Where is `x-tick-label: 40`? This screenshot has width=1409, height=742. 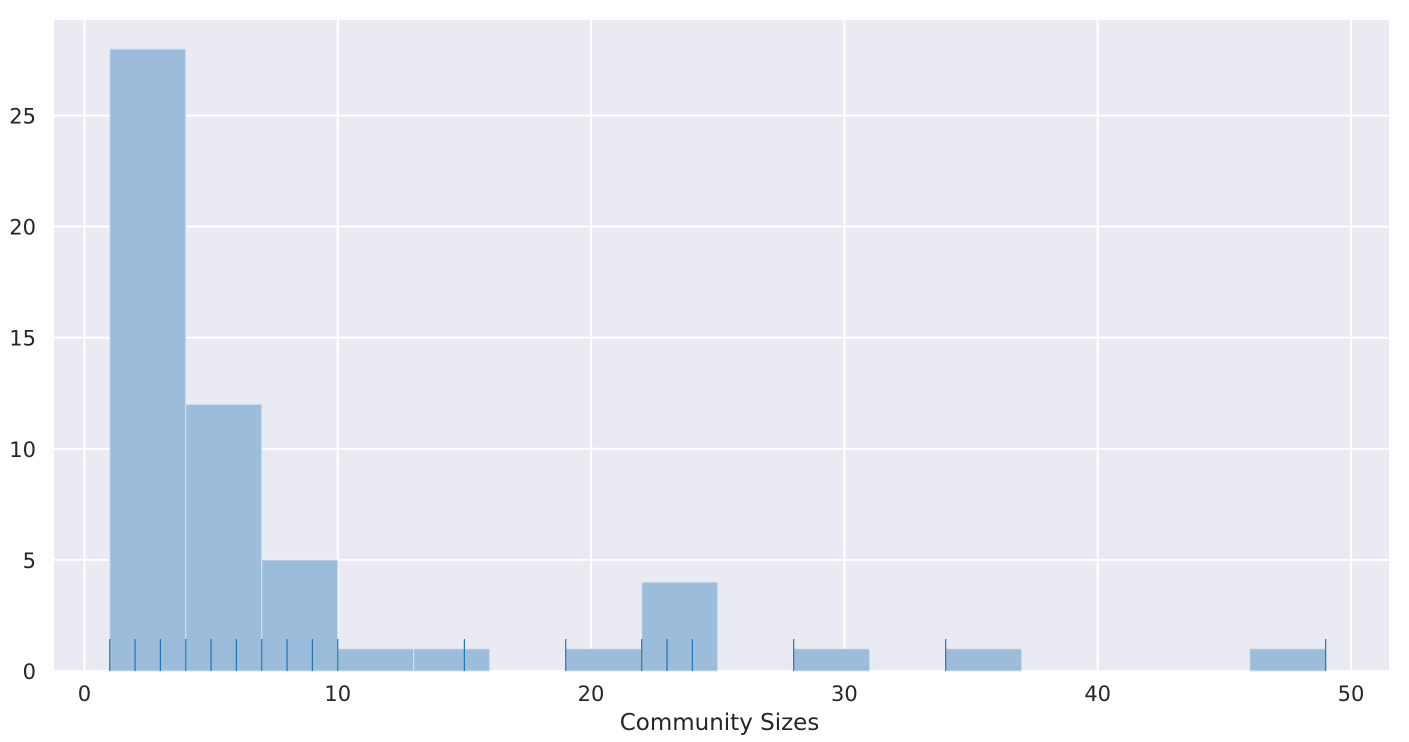 x-tick-label: 40 is located at coordinates (1097, 694).